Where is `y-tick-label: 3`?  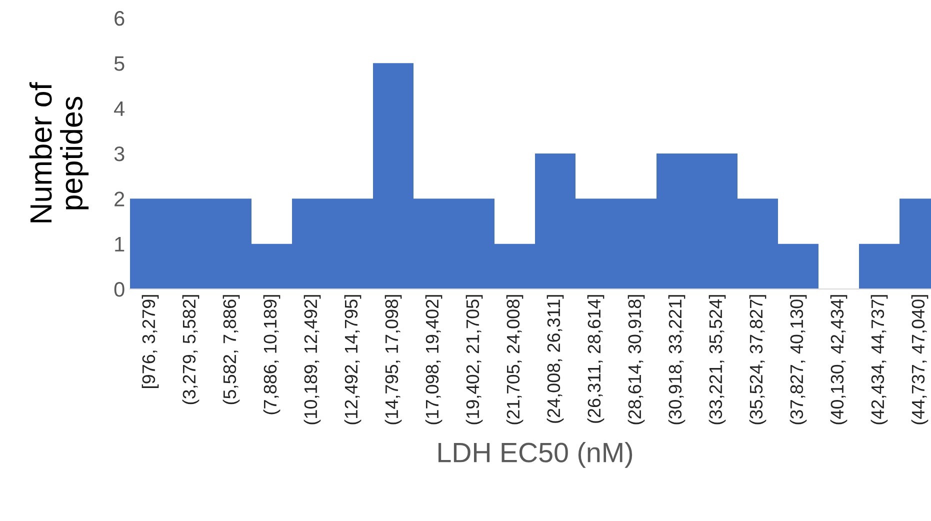
y-tick-label: 3 is located at coordinates (119, 154).